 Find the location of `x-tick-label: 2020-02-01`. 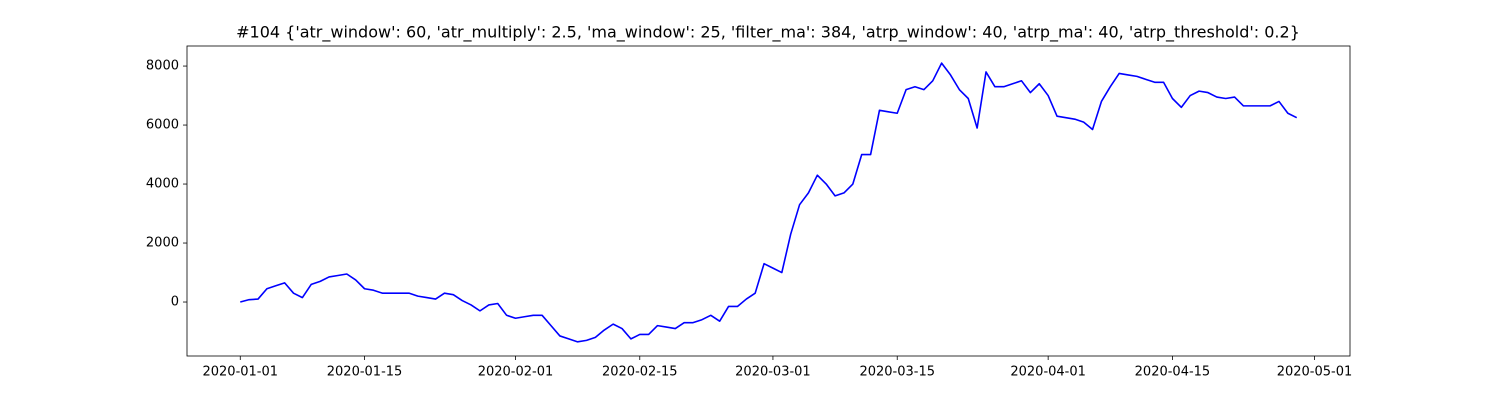

x-tick-label: 2020-02-01 is located at coordinates (516, 372).